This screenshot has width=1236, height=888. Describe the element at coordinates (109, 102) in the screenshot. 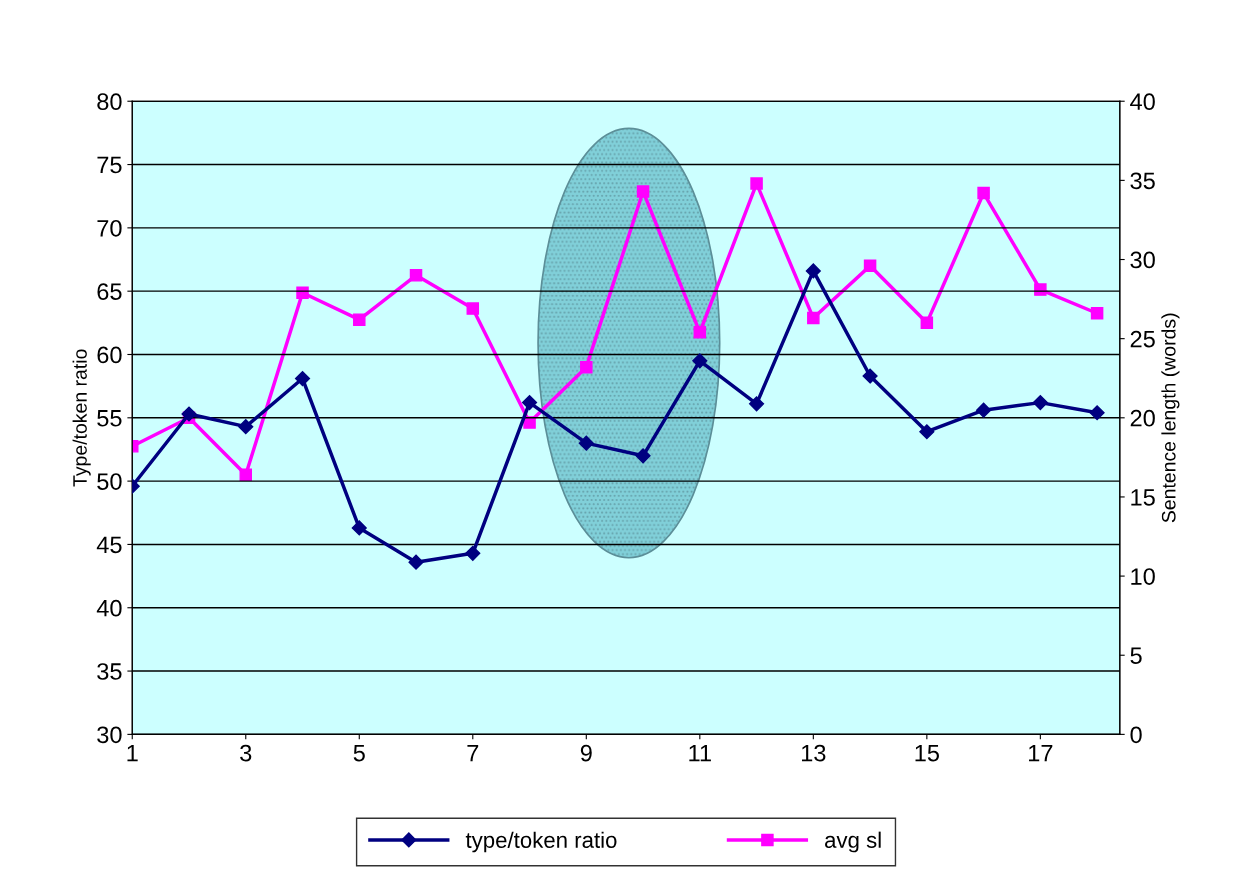

I see `y-tick-label: 80` at that location.